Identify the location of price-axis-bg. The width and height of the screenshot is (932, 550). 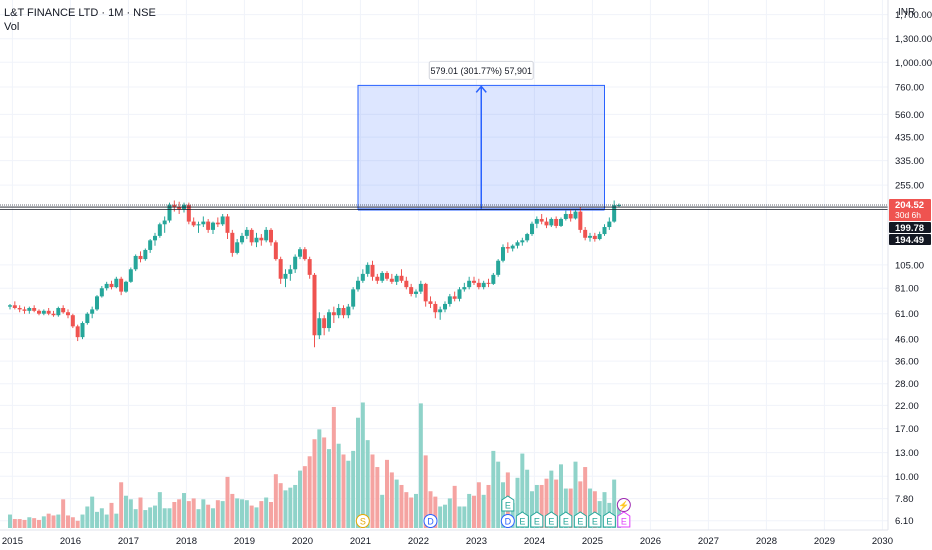
(910, 275).